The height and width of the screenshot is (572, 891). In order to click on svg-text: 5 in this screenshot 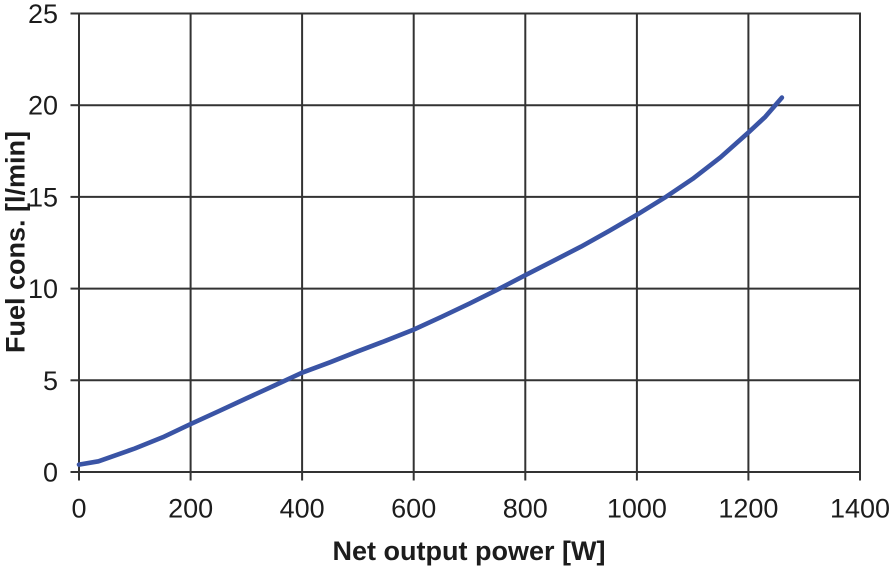, I will do `click(50, 381)`.